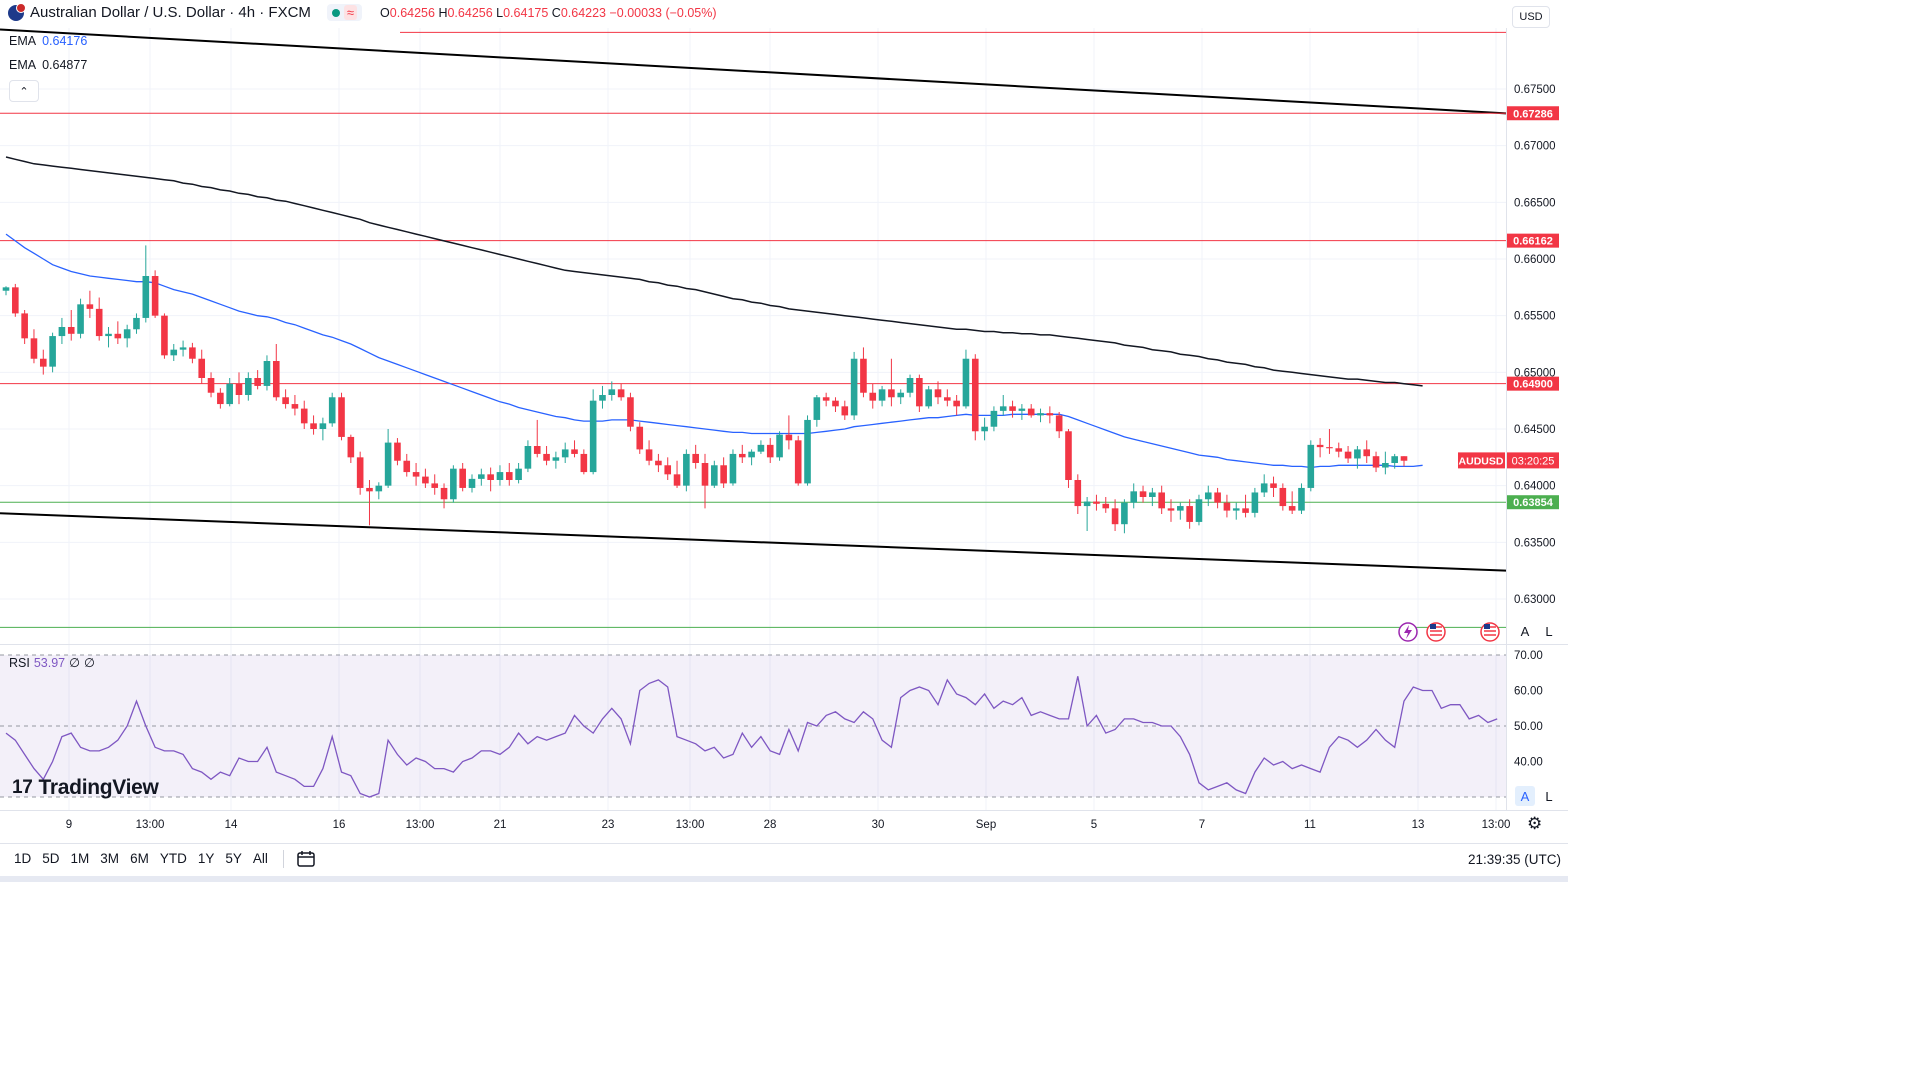  Describe the element at coordinates (233, 858) in the screenshot. I see `range-5y: 5Y` at that location.